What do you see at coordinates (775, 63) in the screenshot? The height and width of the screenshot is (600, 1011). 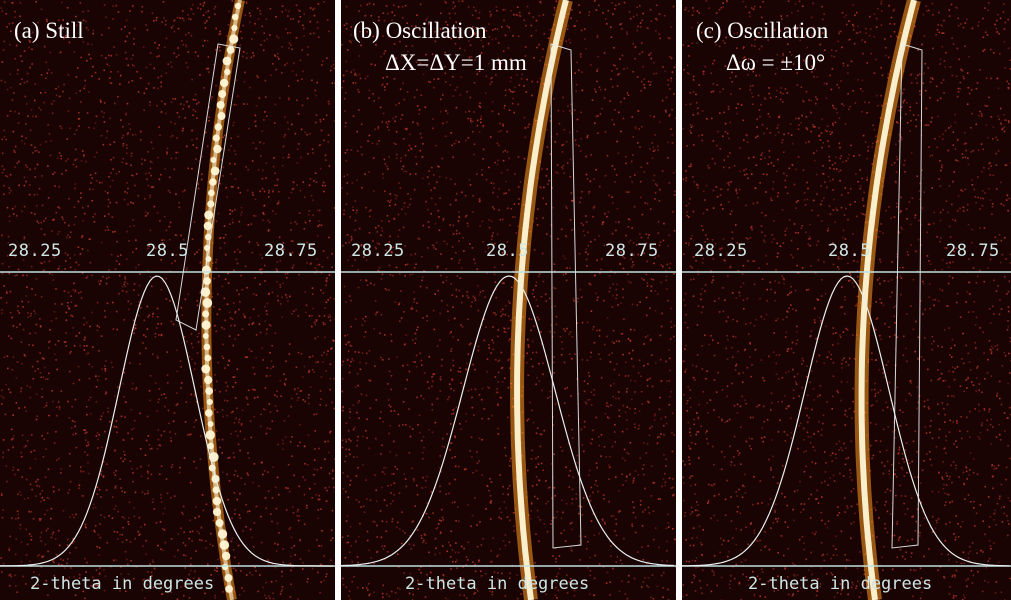 I see `panel-subtitle: Δω = ±10°` at bounding box center [775, 63].